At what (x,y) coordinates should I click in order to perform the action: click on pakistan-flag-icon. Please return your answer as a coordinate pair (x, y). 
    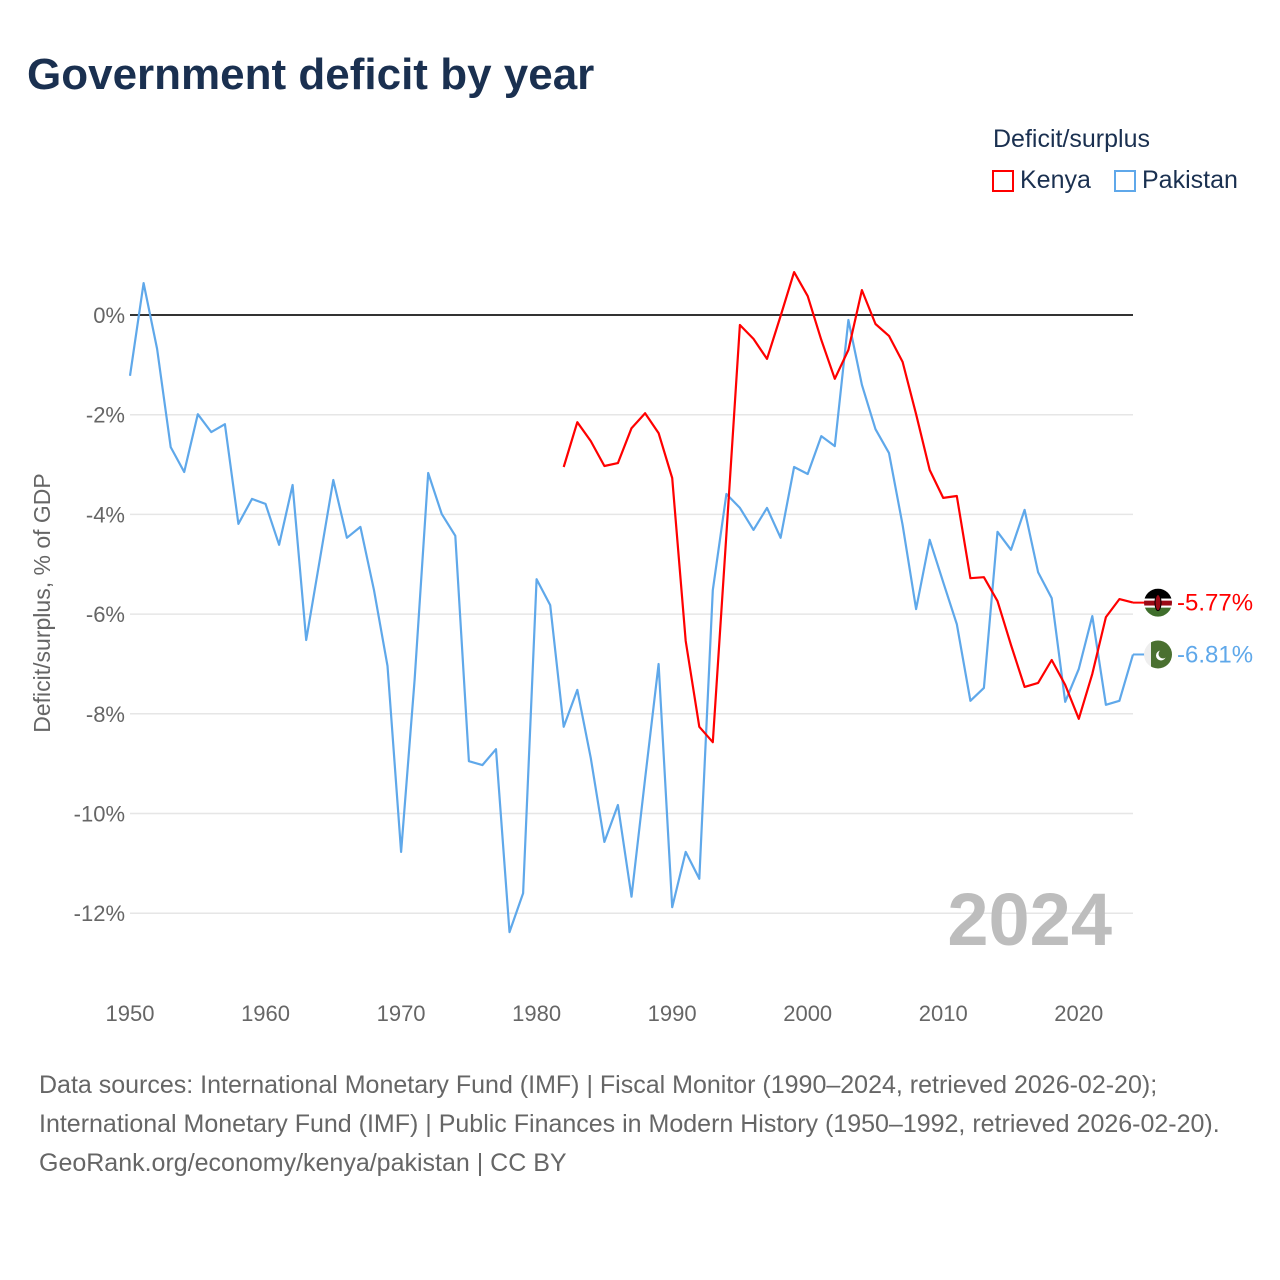
    Looking at the image, I should click on (1158, 654).